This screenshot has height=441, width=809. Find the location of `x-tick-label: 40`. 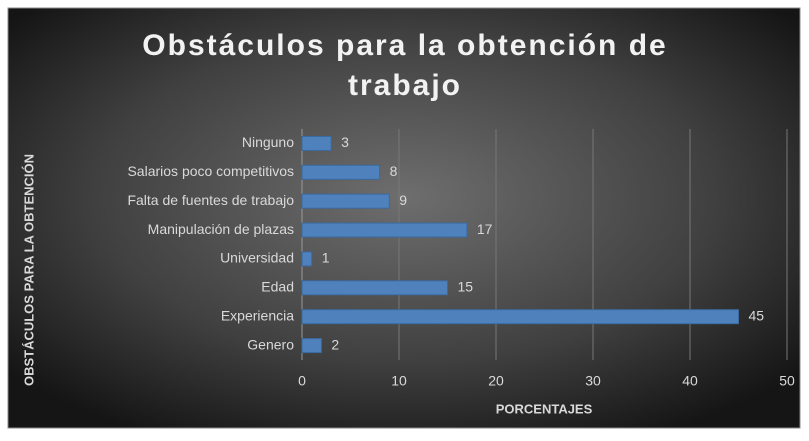

x-tick-label: 40 is located at coordinates (690, 381).